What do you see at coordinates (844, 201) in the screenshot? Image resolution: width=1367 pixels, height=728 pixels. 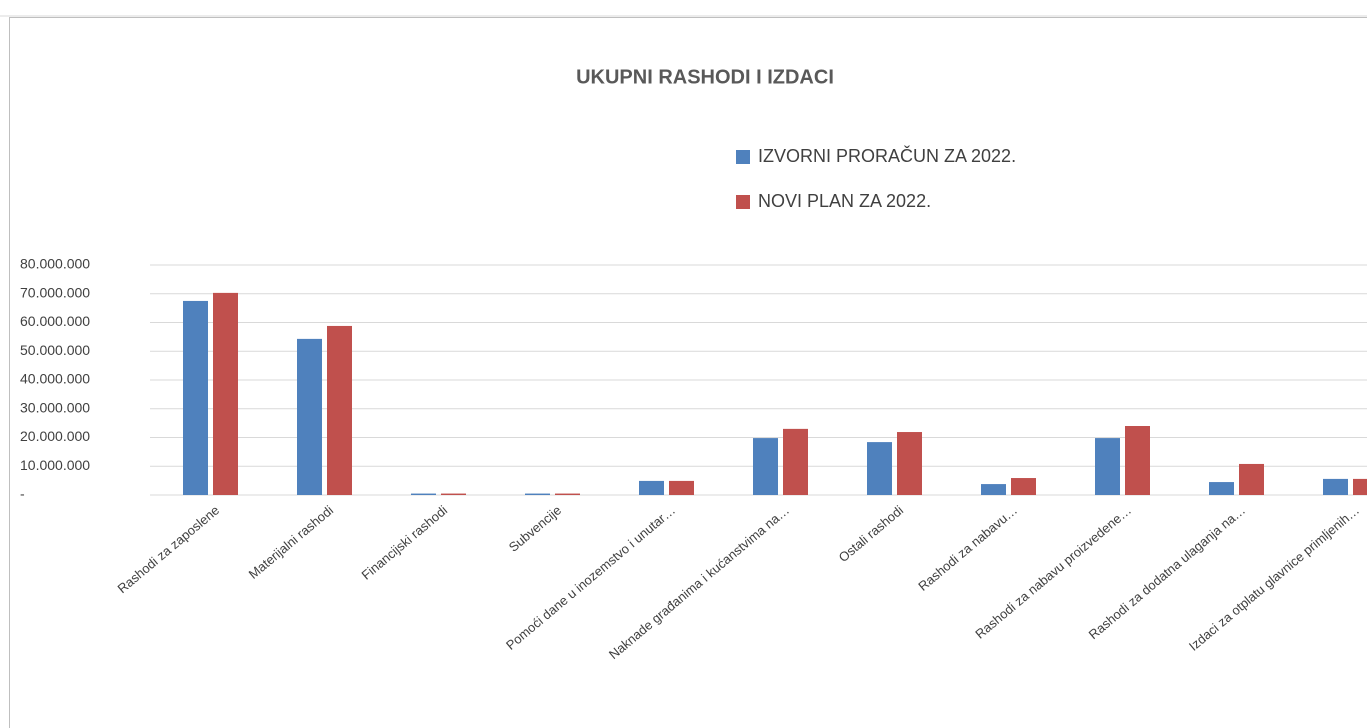 I see `legend-label: NOVI PLAN ZA 2022.` at bounding box center [844, 201].